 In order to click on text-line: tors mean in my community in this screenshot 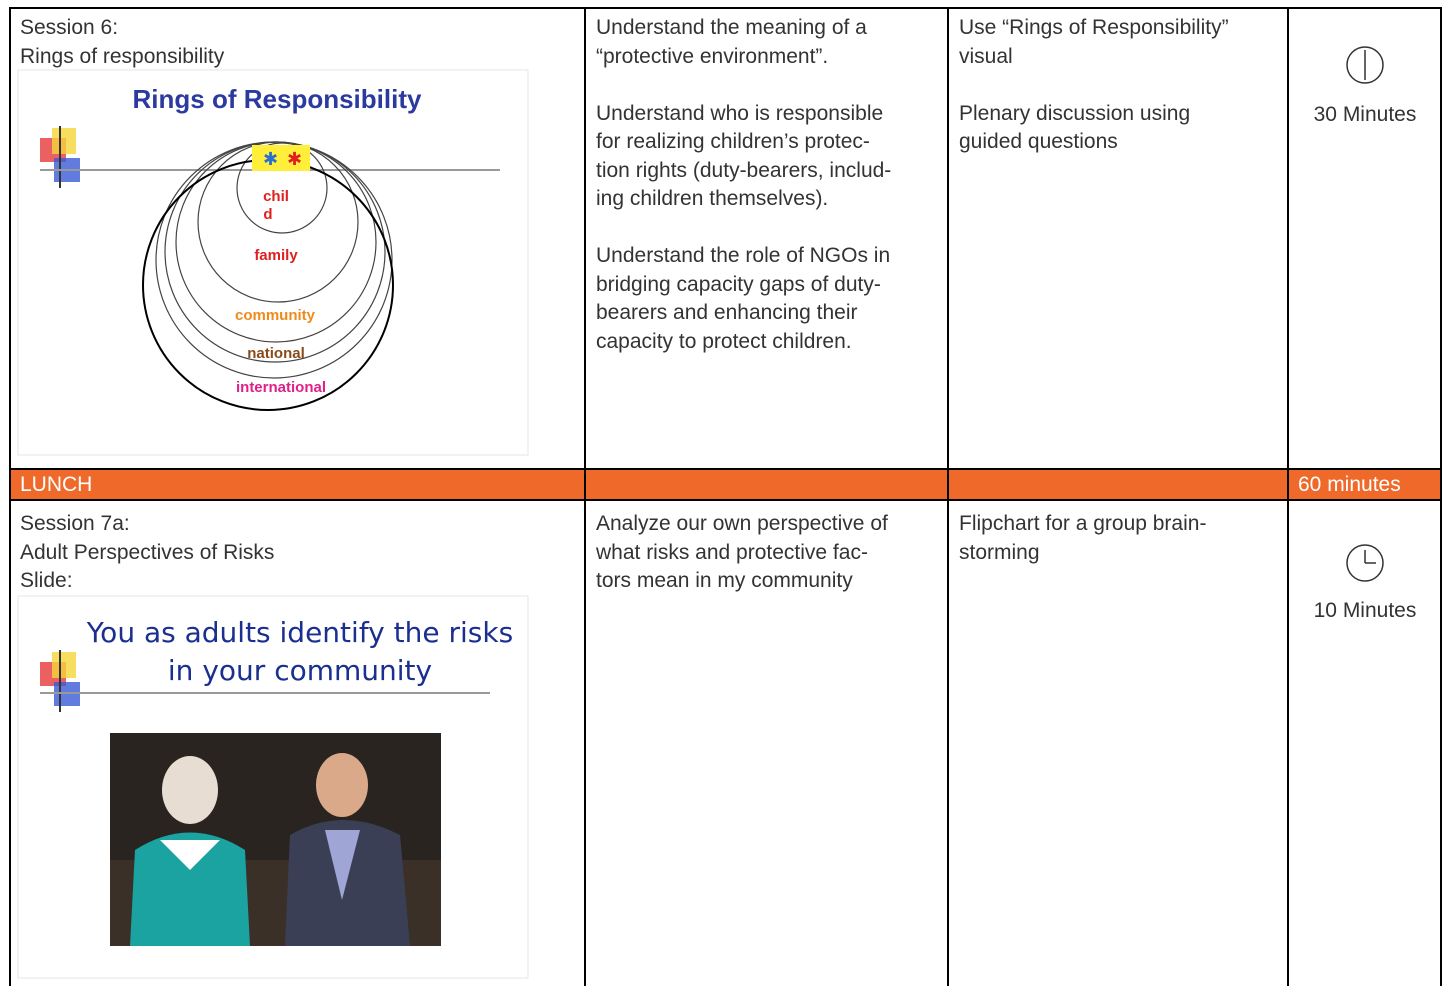, I will do `click(724, 580)`.